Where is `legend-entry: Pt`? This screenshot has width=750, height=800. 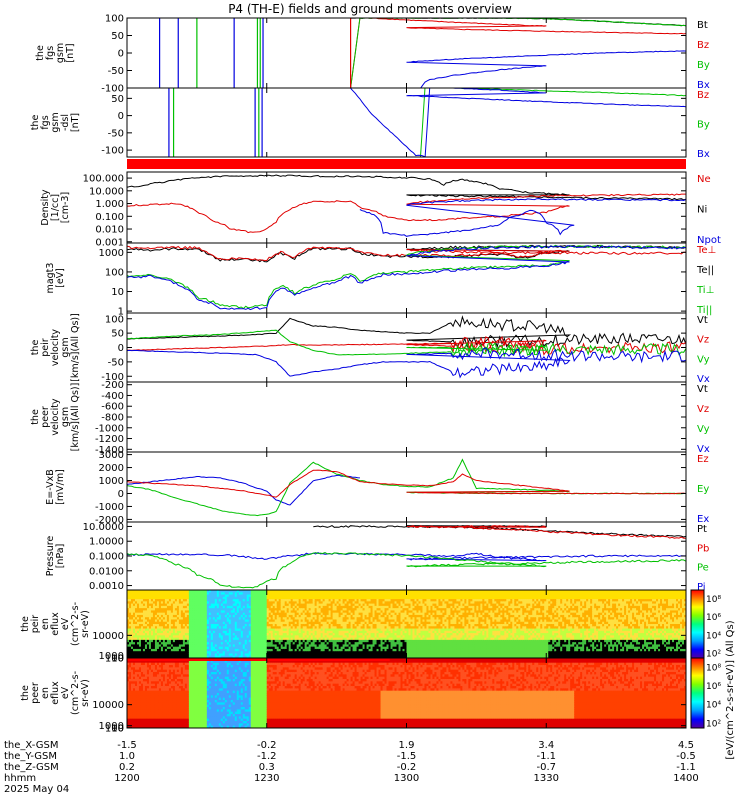 legend-entry: Pt is located at coordinates (702, 529).